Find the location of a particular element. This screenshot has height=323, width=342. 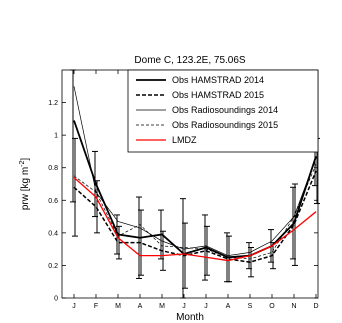

legend-box is located at coordinates (223, 111).